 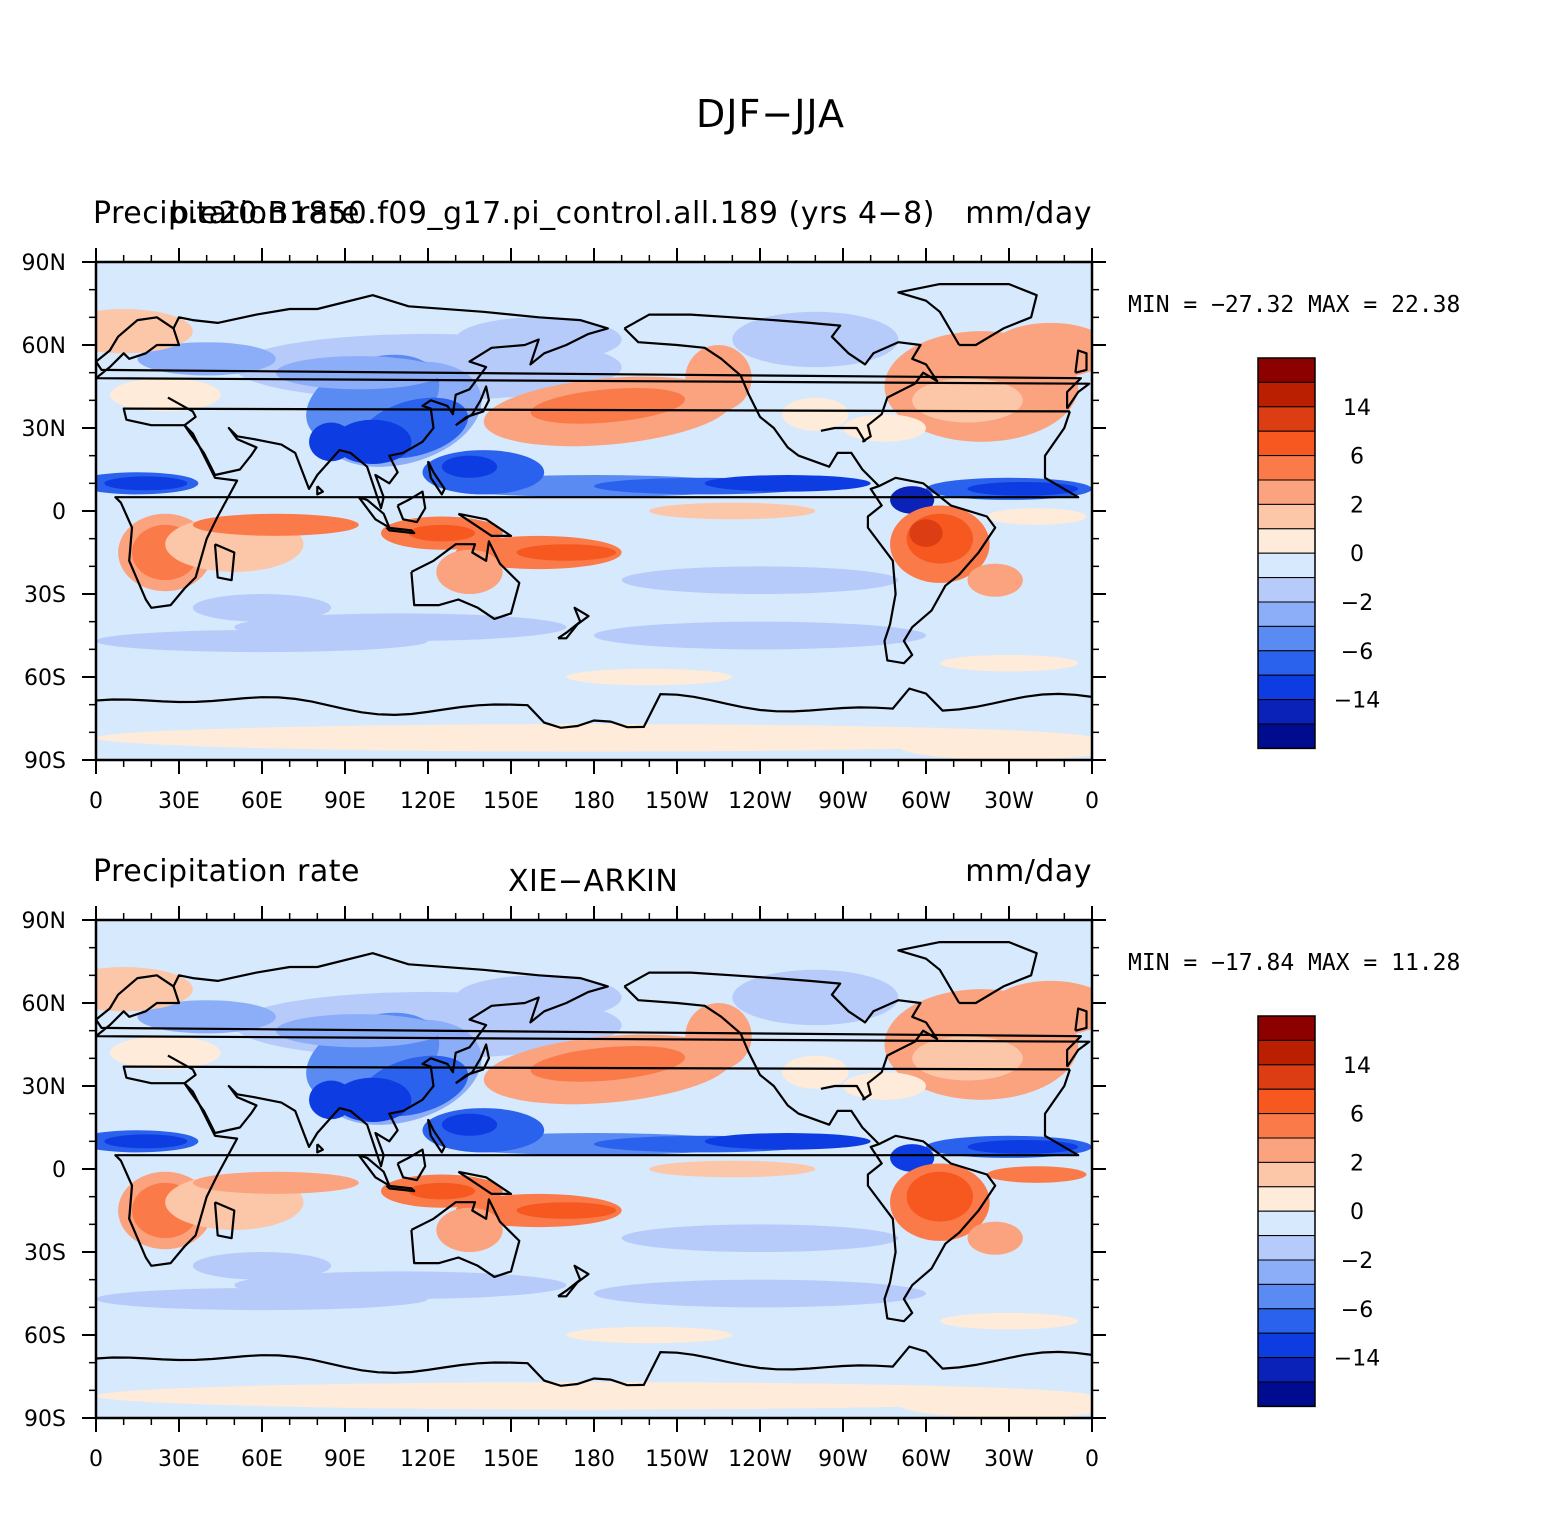 What do you see at coordinates (1357, 1359) in the screenshot?
I see `colorbar-label: −14` at bounding box center [1357, 1359].